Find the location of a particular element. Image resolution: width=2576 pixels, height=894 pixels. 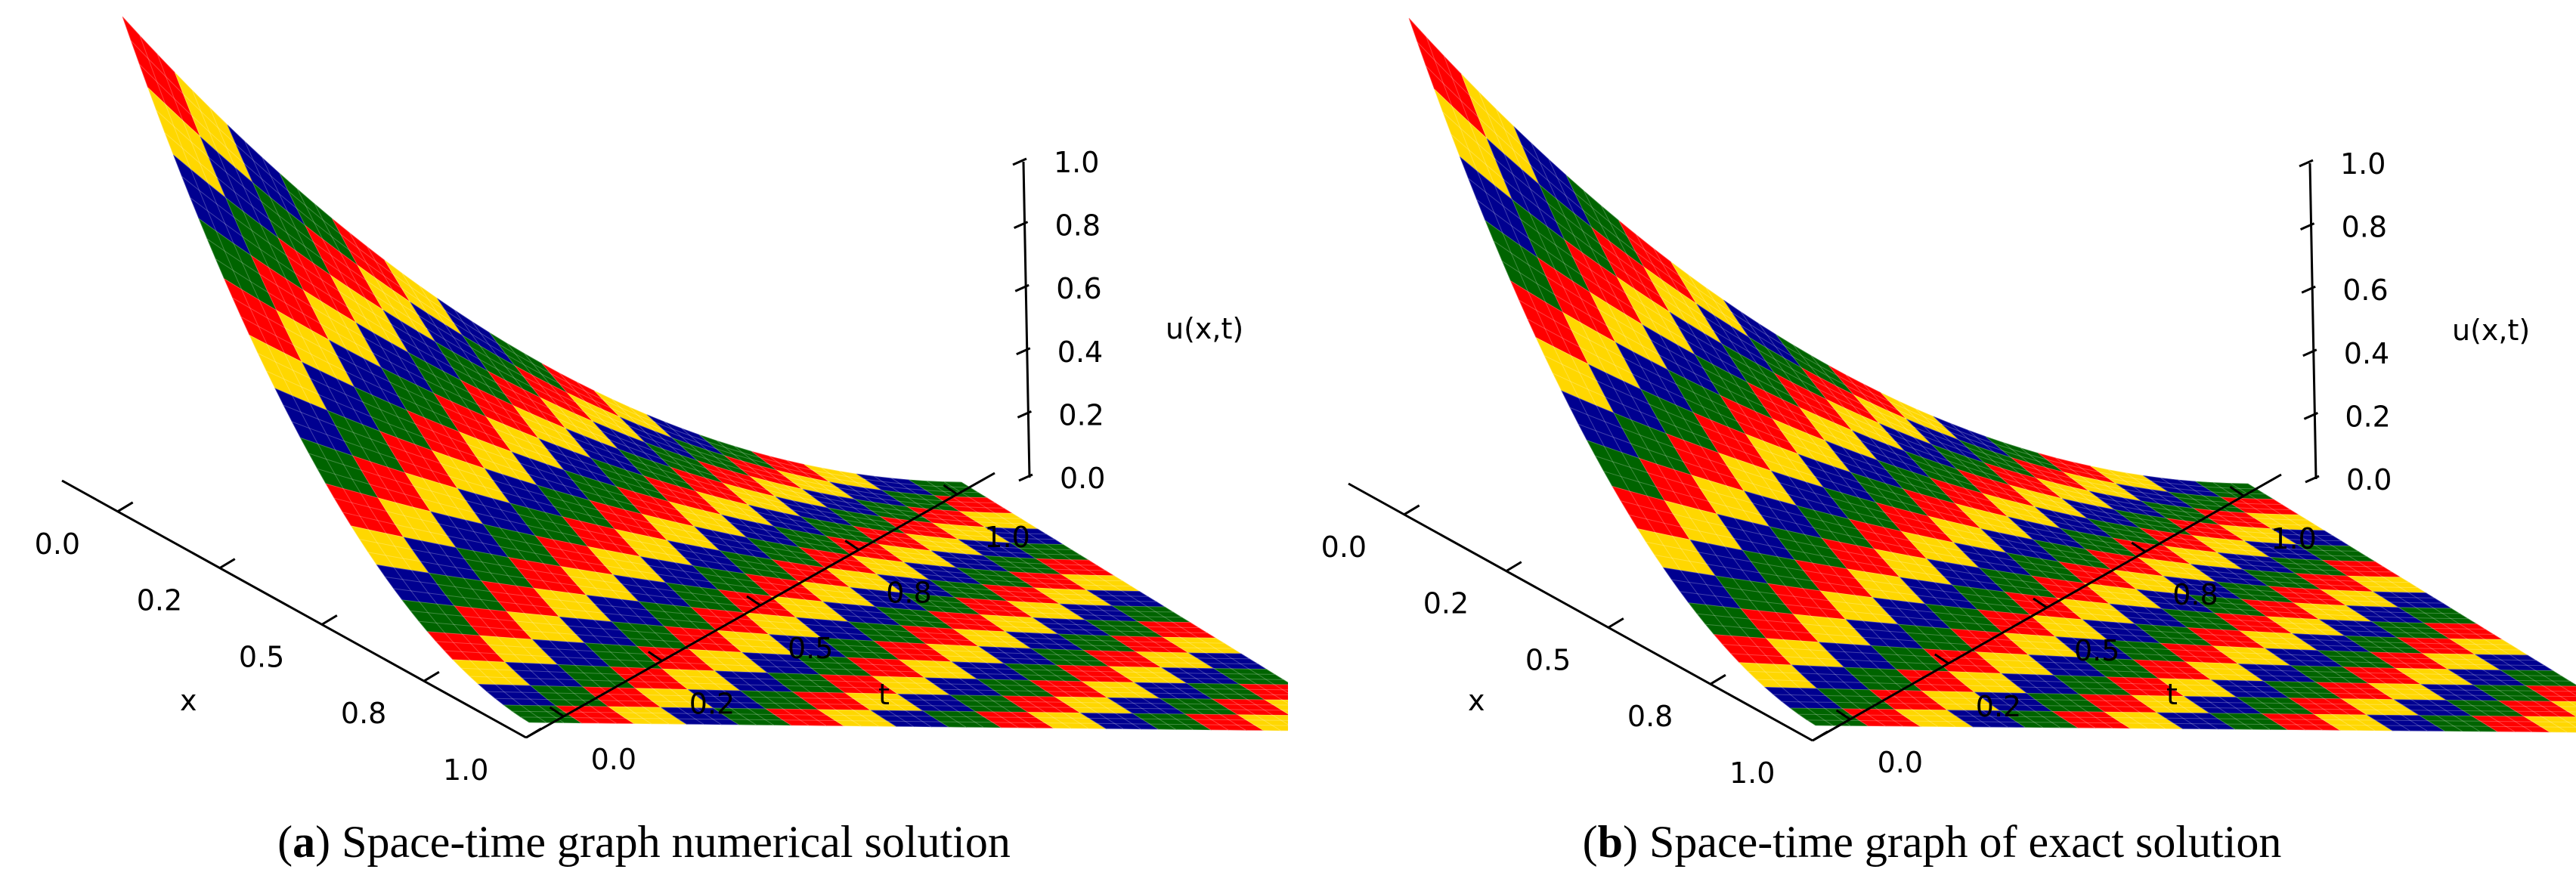

caption-letter-b: b is located at coordinates (1610, 842).